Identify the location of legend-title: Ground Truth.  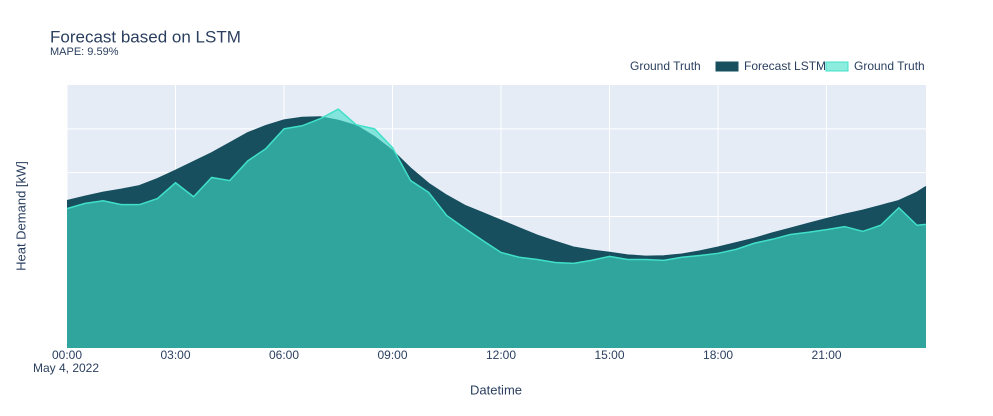
(665, 66).